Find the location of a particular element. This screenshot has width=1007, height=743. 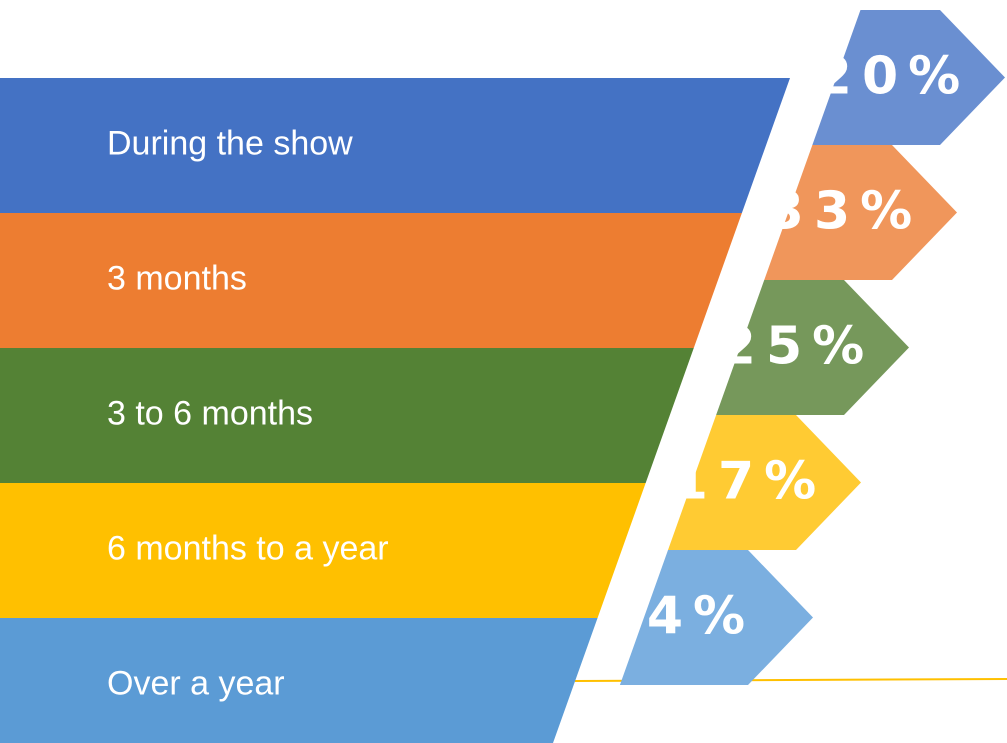

category-label: 6 months to a year is located at coordinates (248, 548).